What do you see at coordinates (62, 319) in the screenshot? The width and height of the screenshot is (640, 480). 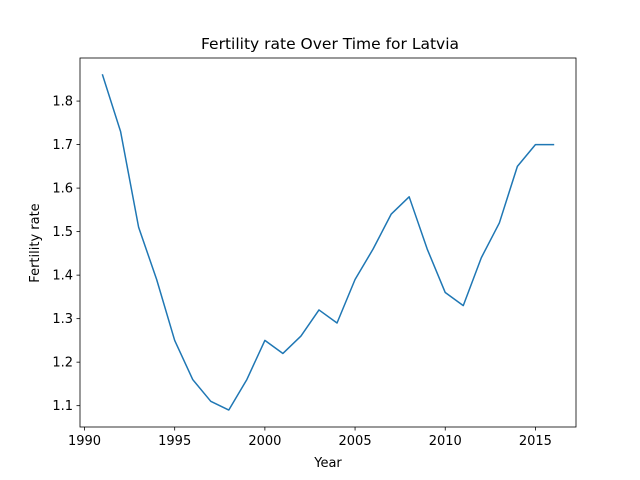 I see `y-tick-label-1.3: 1.3` at bounding box center [62, 319].